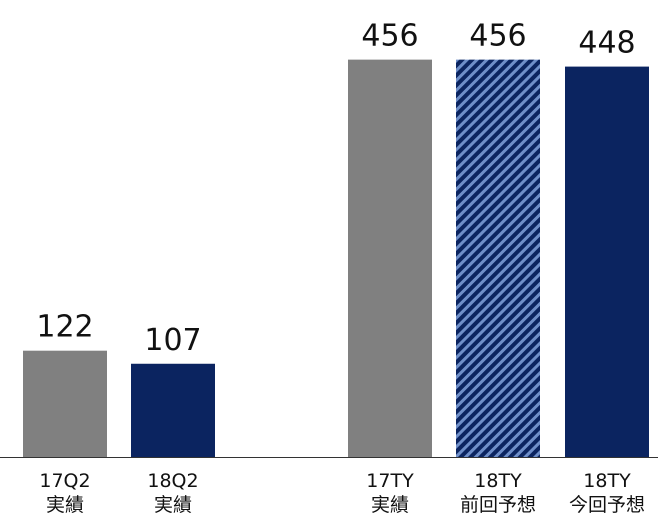  Describe the element at coordinates (498, 481) in the screenshot. I see `category-label-4-line-1: 18TY` at that location.